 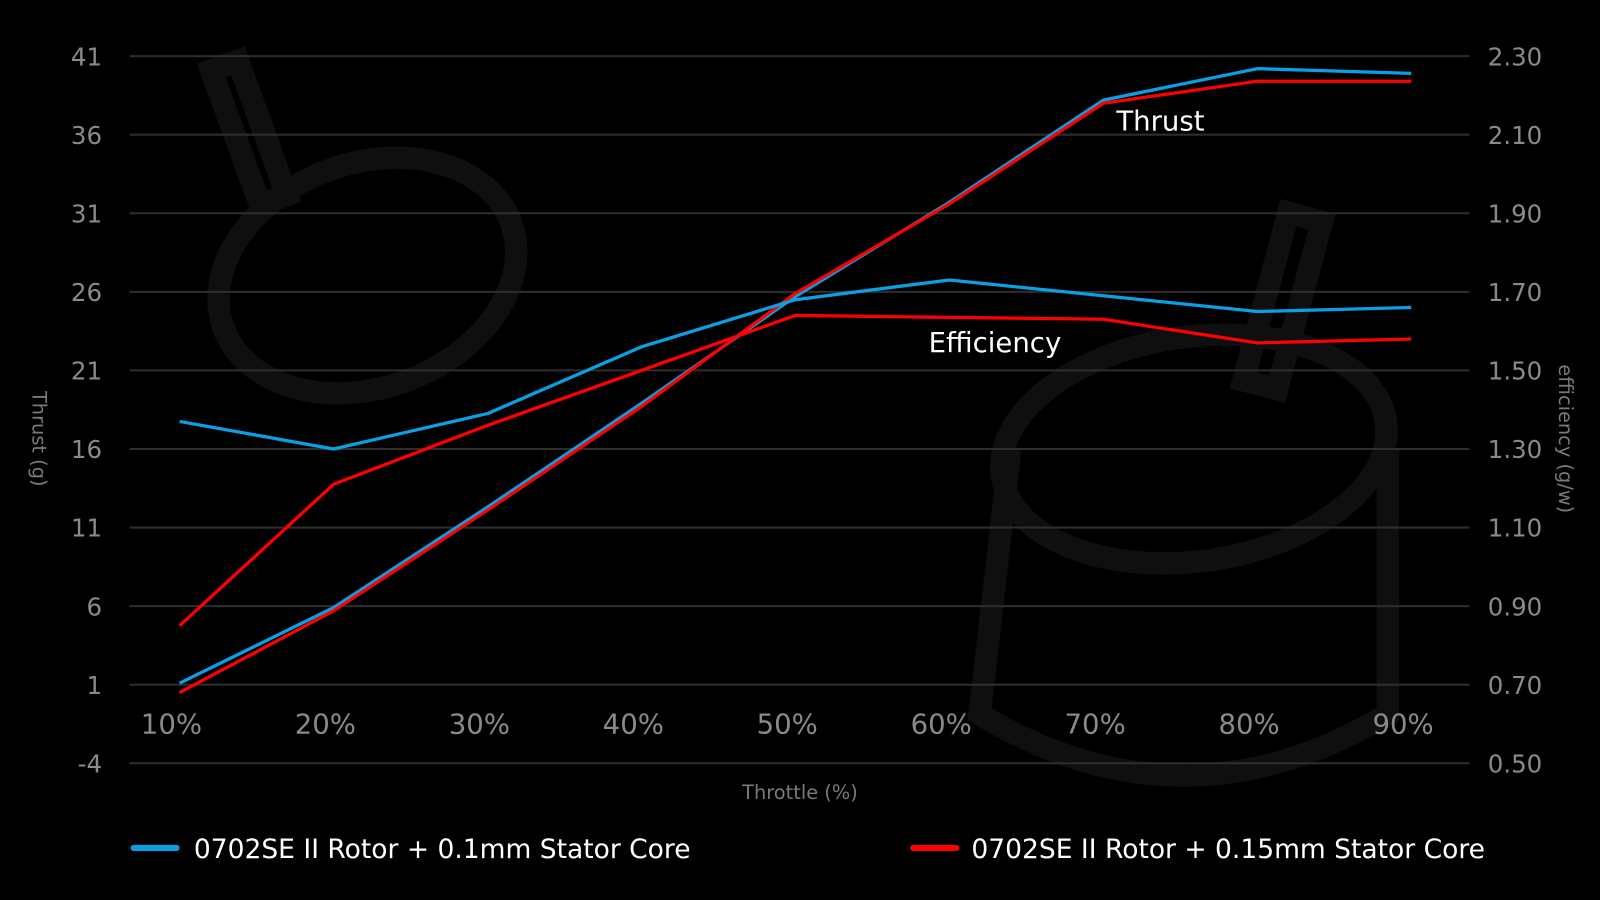 What do you see at coordinates (39, 438) in the screenshot?
I see `y-axis-left-label: Thrust (g)` at bounding box center [39, 438].